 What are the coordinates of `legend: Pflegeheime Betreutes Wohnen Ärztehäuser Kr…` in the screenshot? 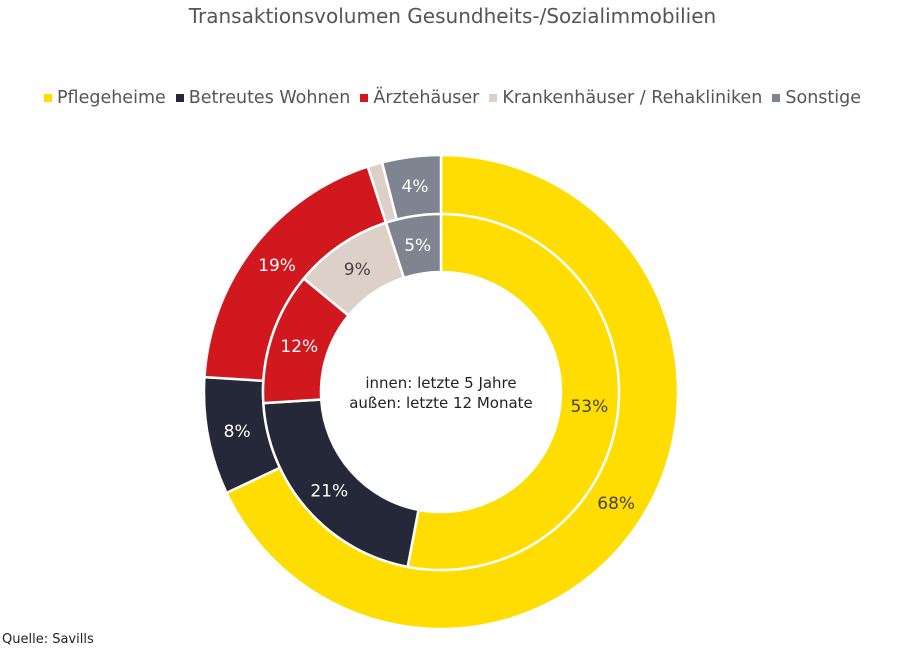 It's located at (452, 98).